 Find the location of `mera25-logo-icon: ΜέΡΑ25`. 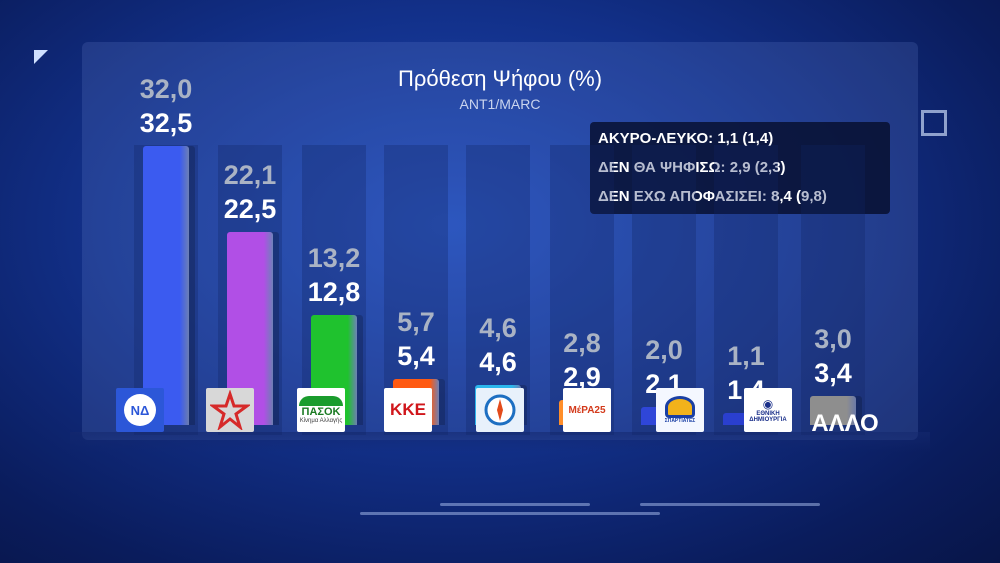

mera25-logo-icon: ΜέΡΑ25 is located at coordinates (587, 410).